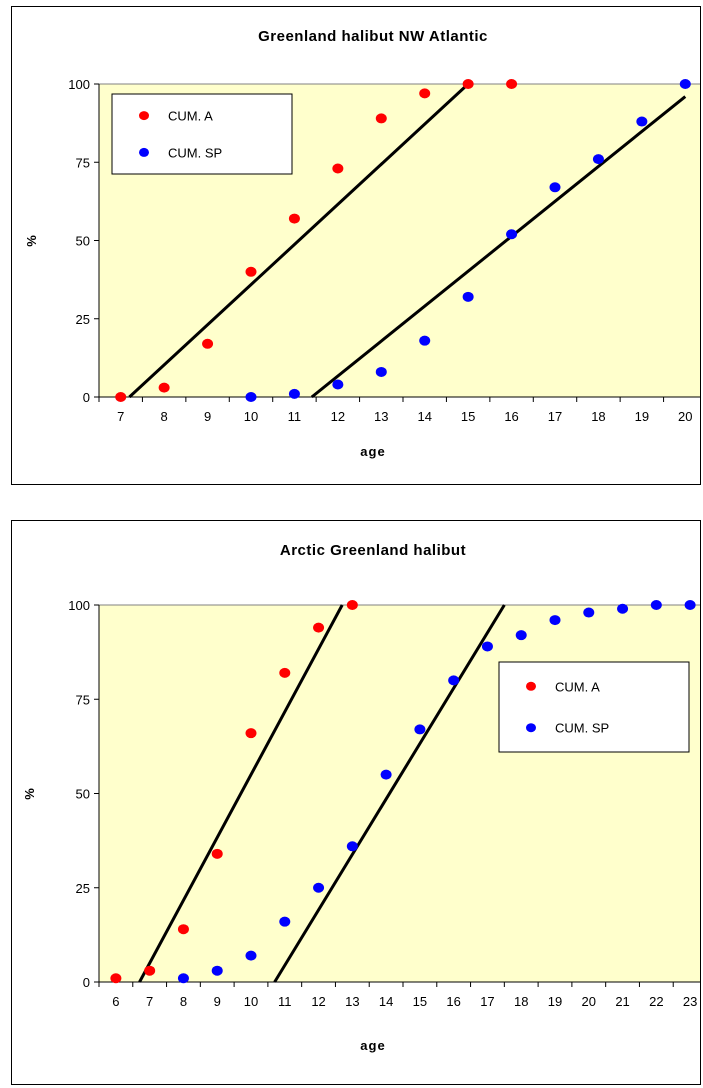 The height and width of the screenshot is (1088, 703). Describe the element at coordinates (295, 416) in the screenshot. I see `x-tick-label: 11` at that location.